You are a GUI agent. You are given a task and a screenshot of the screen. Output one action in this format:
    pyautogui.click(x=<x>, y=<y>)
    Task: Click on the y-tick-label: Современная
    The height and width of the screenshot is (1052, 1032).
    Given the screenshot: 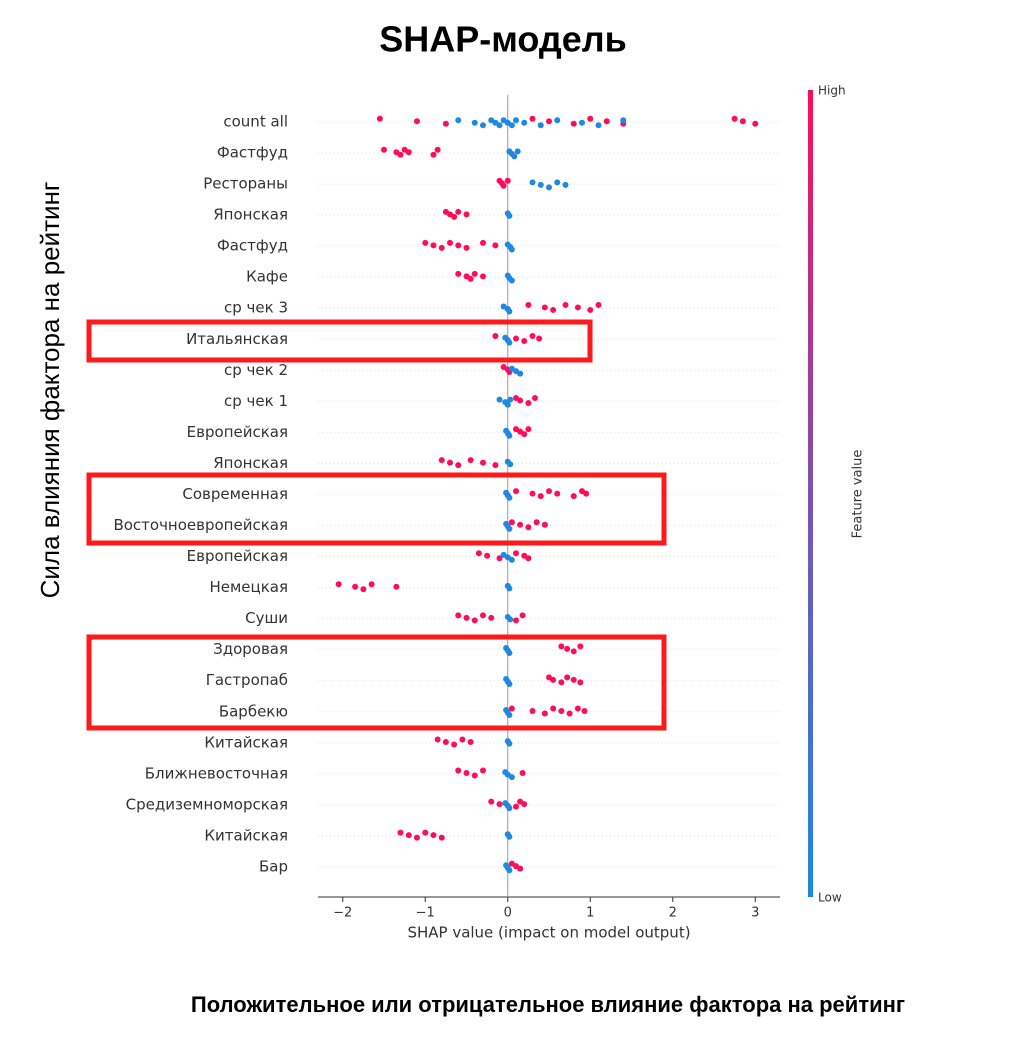 What is the action you would take?
    pyautogui.click(x=235, y=494)
    